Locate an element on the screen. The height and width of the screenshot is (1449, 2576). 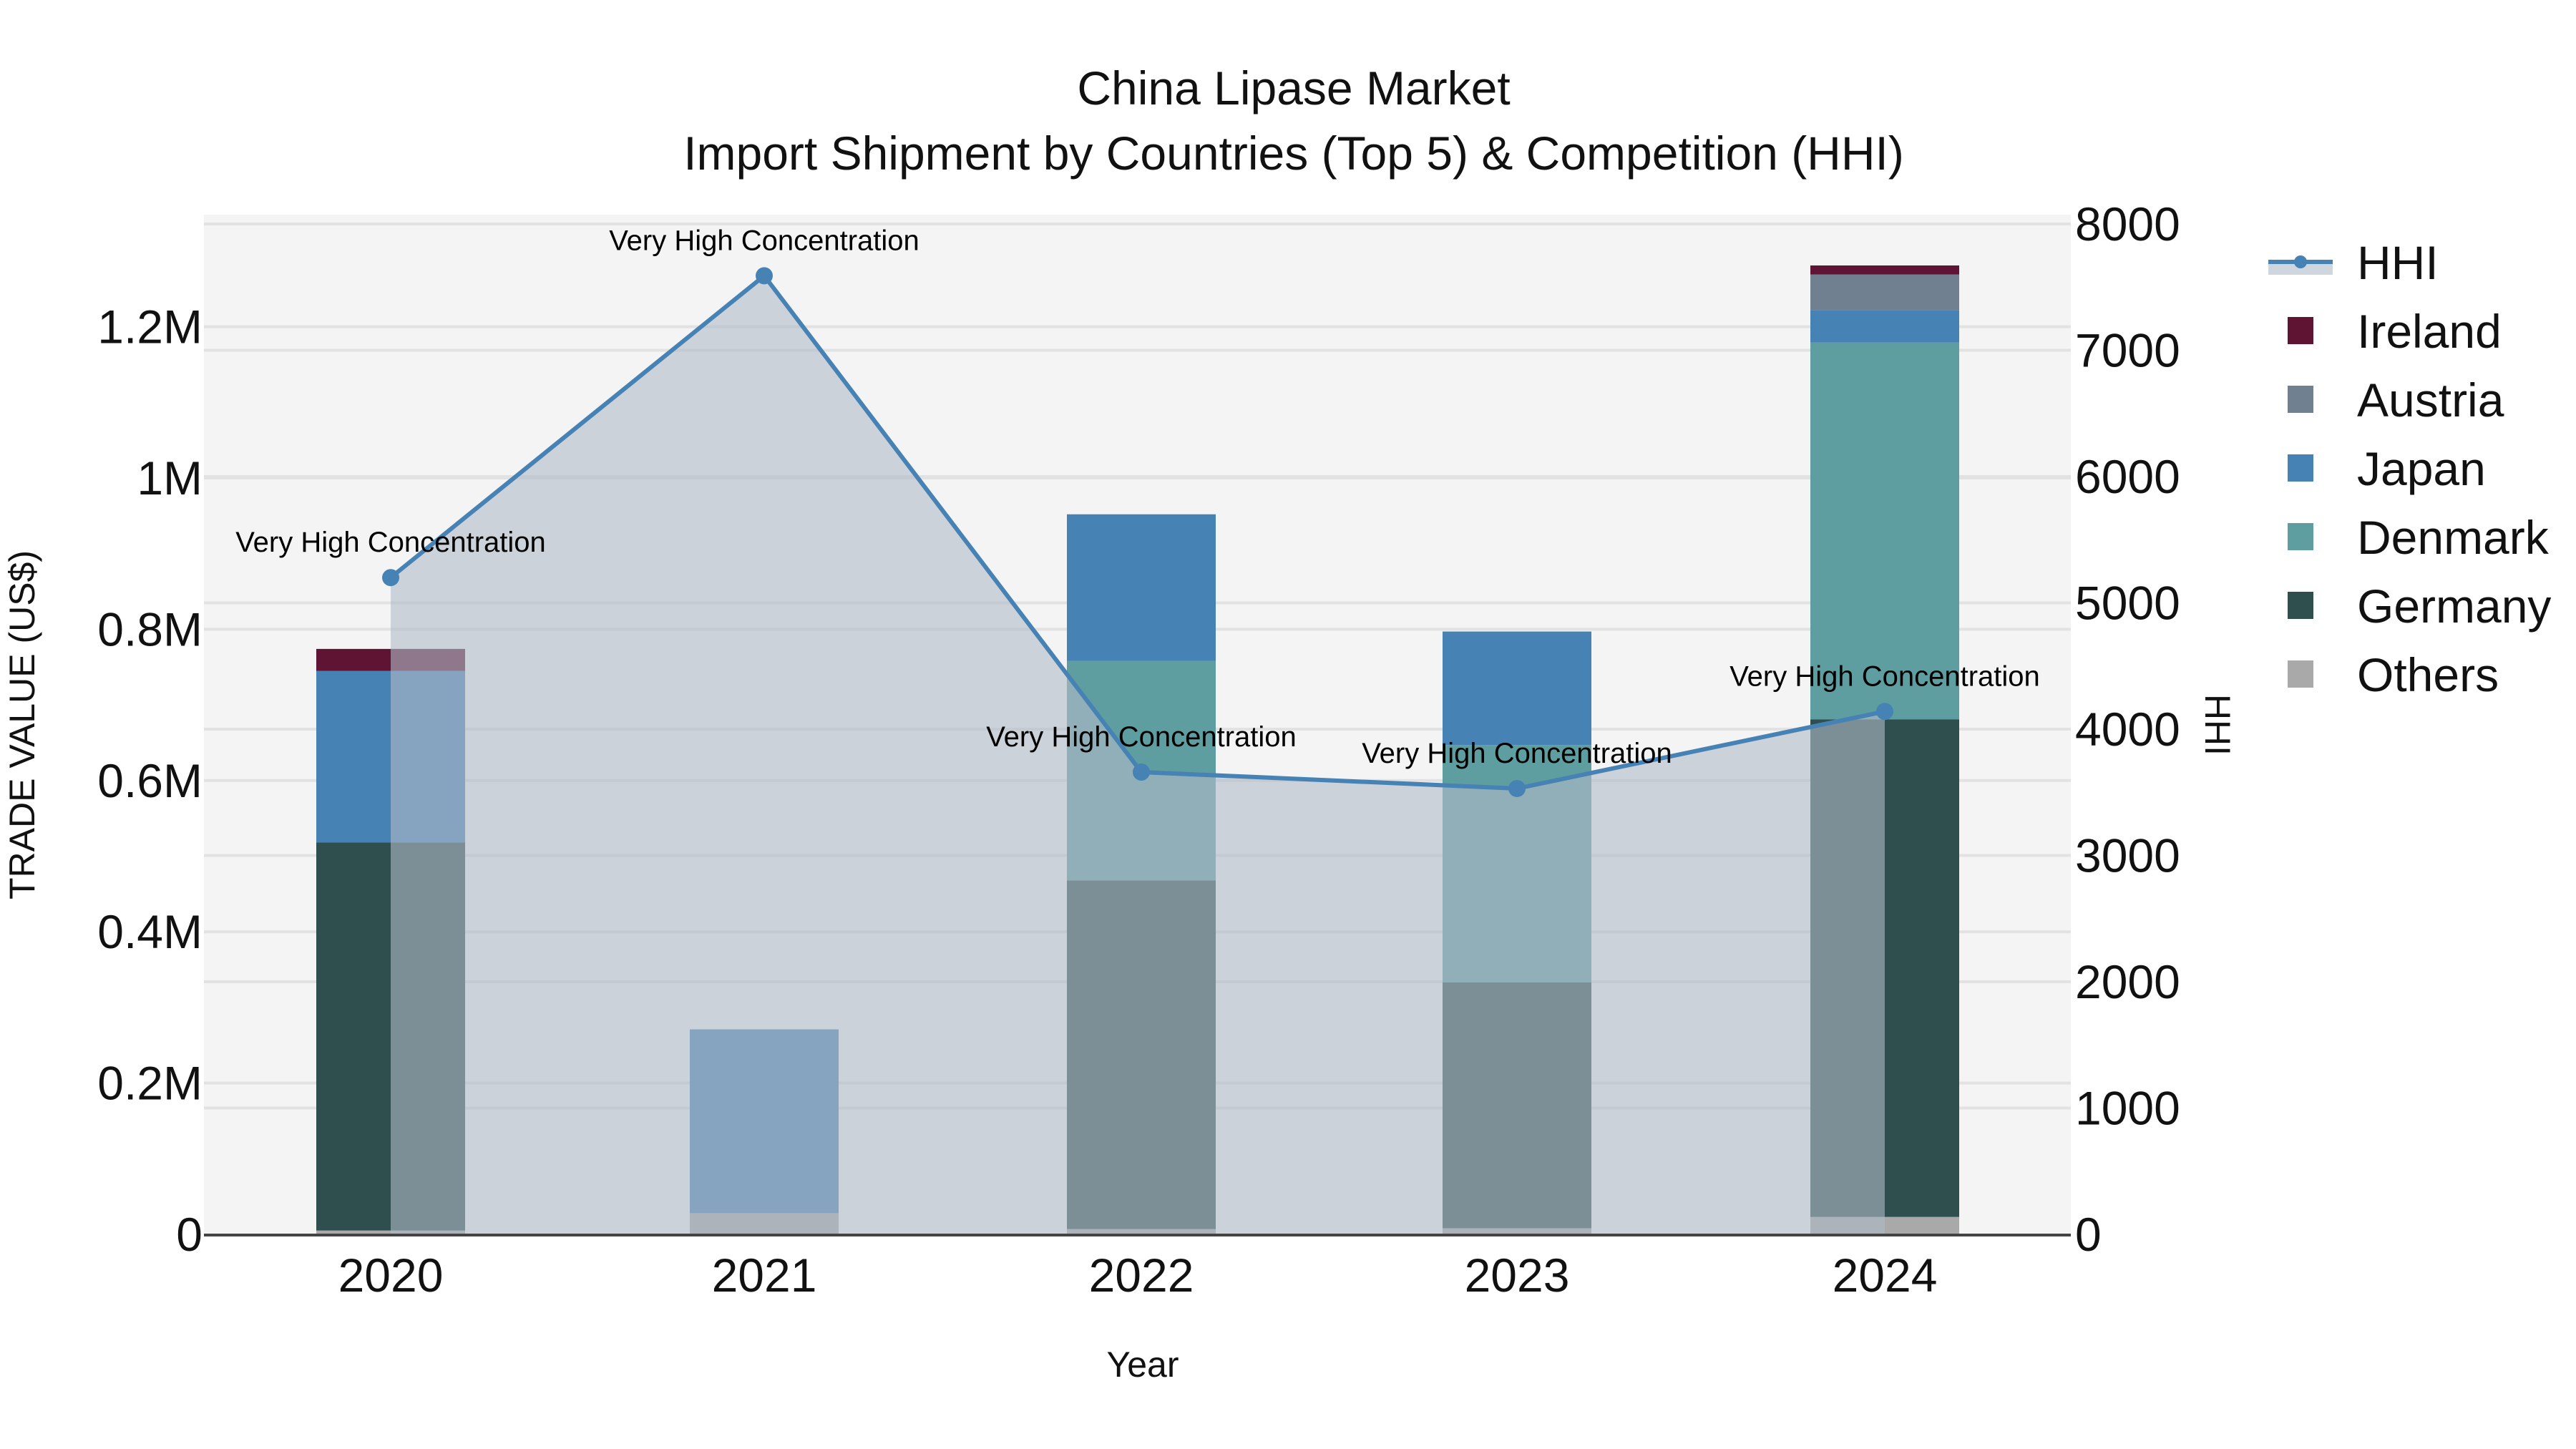
y-right-tick-label: 5000 is located at coordinates (2127, 603).